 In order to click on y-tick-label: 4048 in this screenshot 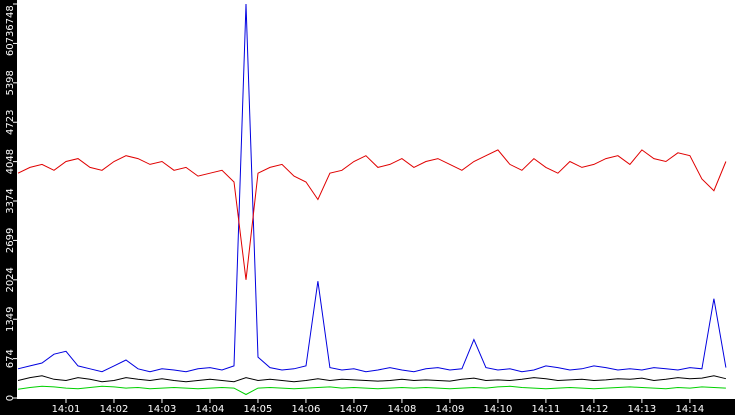, I will do `click(10, 161)`.